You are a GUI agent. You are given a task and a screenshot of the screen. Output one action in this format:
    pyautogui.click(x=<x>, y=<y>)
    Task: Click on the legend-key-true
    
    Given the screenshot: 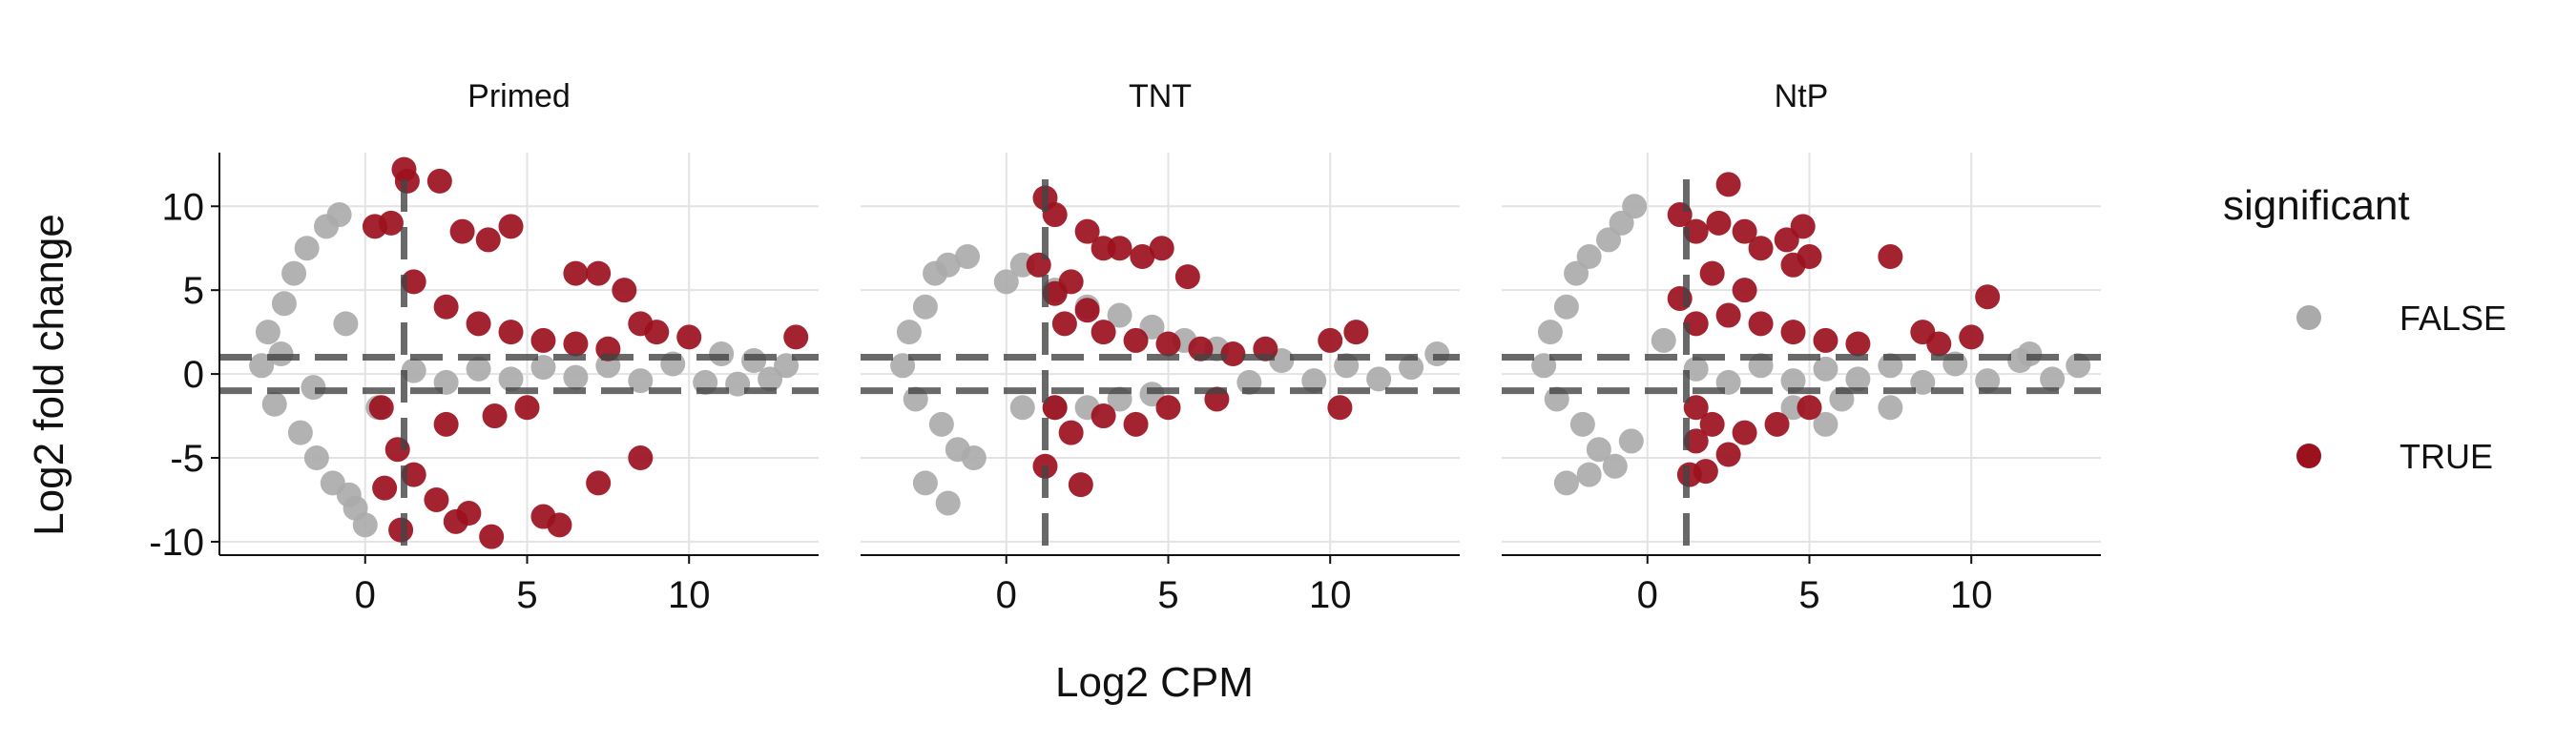 What is the action you would take?
    pyautogui.click(x=2308, y=456)
    